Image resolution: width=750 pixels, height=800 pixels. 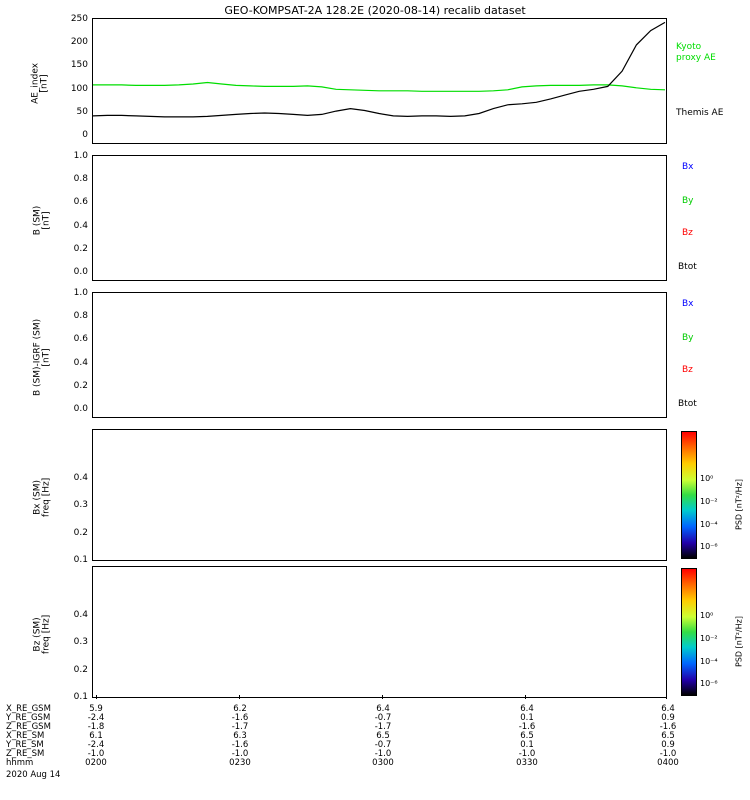 What do you see at coordinates (80, 179) in the screenshot?
I see `panel-b-sm-ytick-4: 0.8` at bounding box center [80, 179].